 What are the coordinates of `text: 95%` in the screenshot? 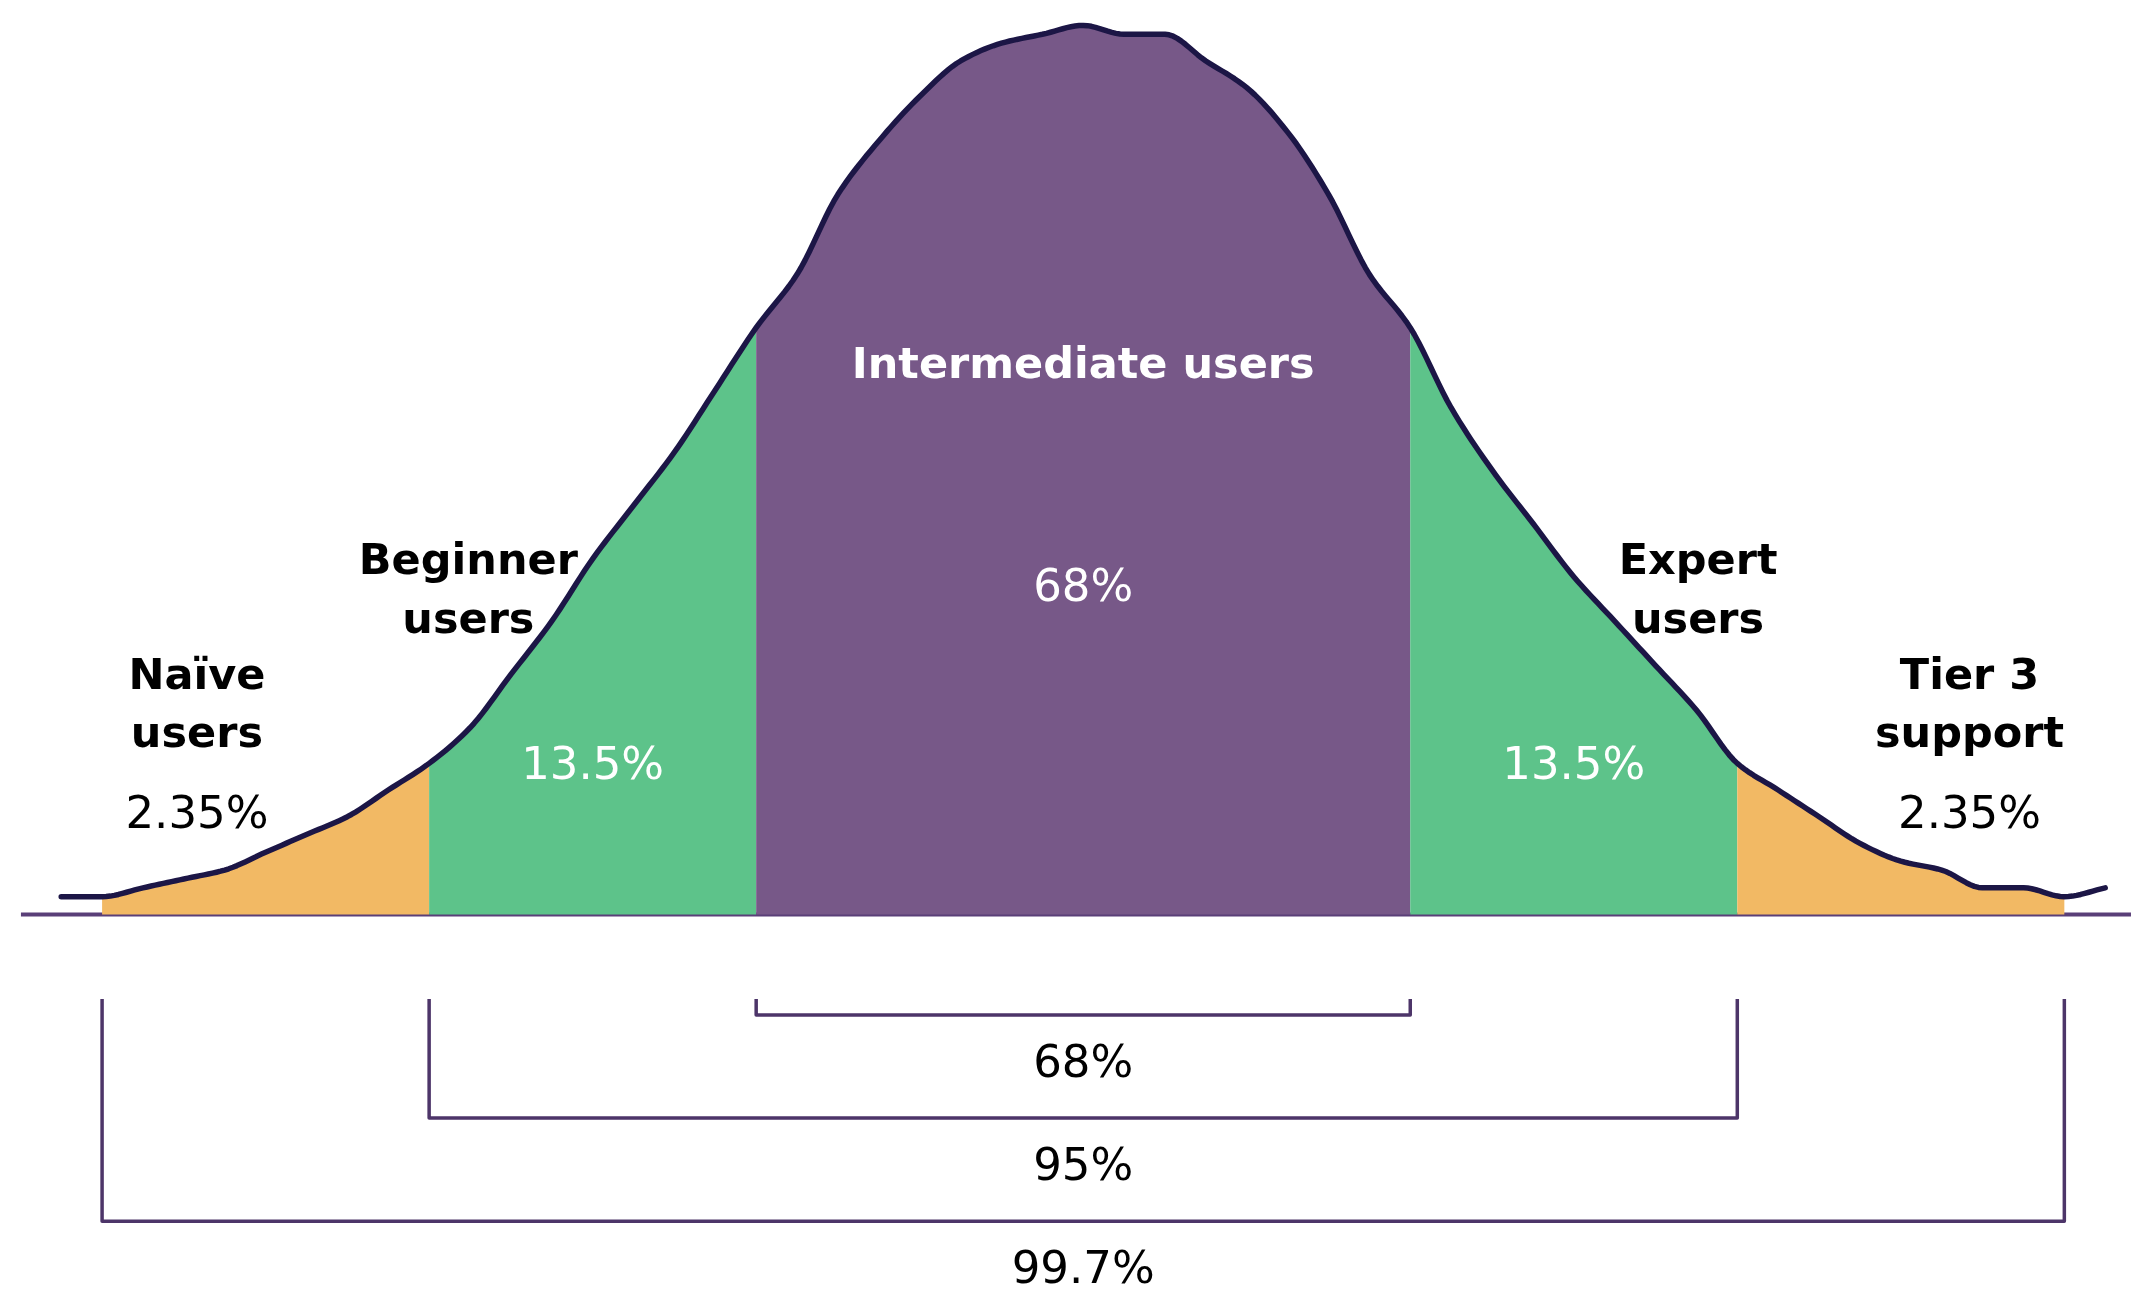 It's located at (1083, 1164).